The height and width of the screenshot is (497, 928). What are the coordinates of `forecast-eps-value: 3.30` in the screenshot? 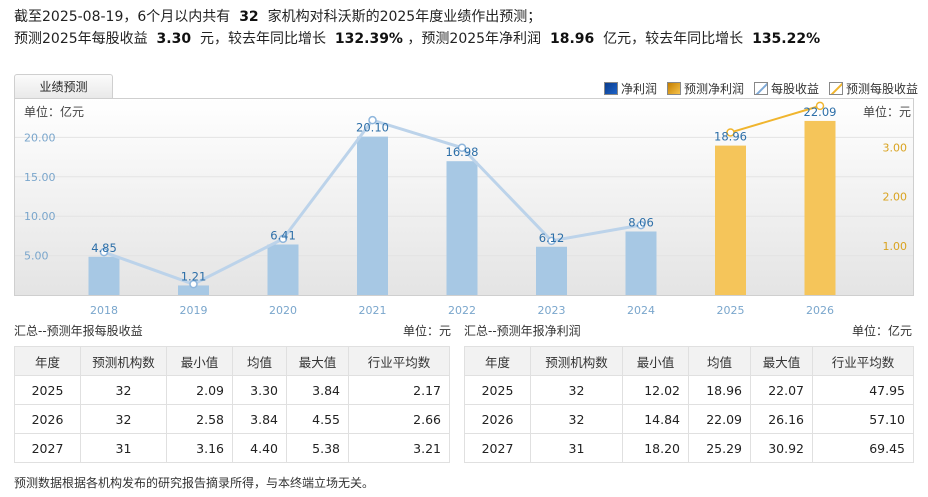 It's located at (174, 39).